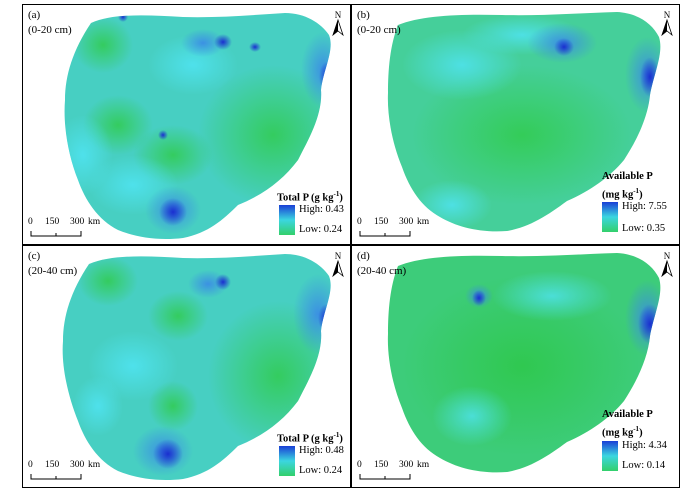 The width and height of the screenshot is (700, 494). Describe the element at coordinates (400, 472) in the screenshot. I see `scale-bar-d: 0 150 300 km` at that location.